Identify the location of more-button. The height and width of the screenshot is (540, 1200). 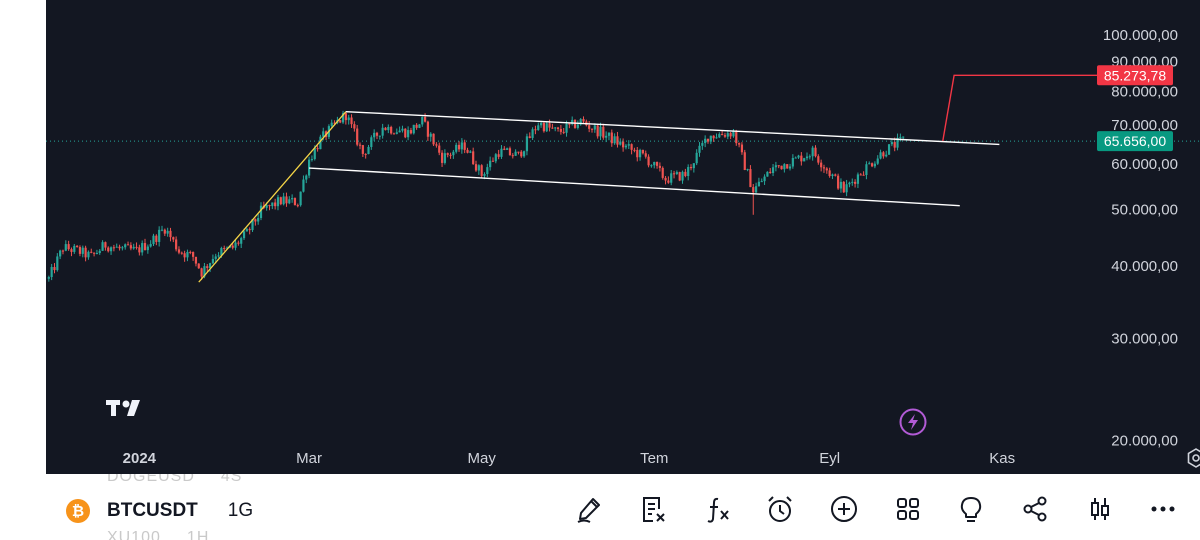
(1163, 509).